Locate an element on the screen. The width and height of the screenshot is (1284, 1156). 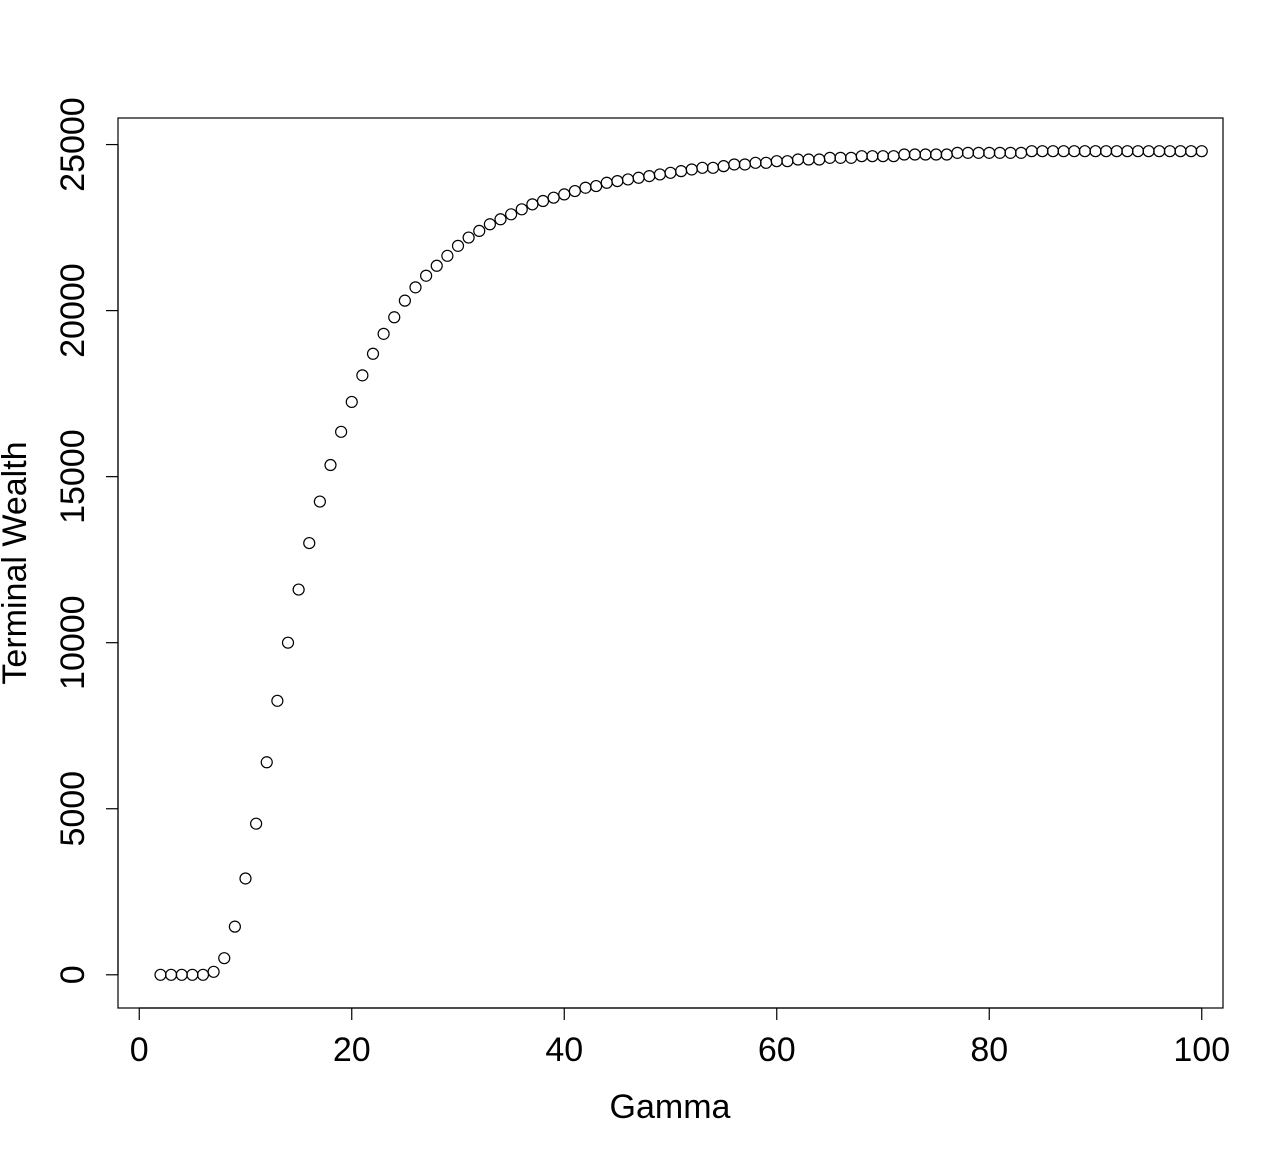
y-tick-label: 5000 is located at coordinates (73, 809).